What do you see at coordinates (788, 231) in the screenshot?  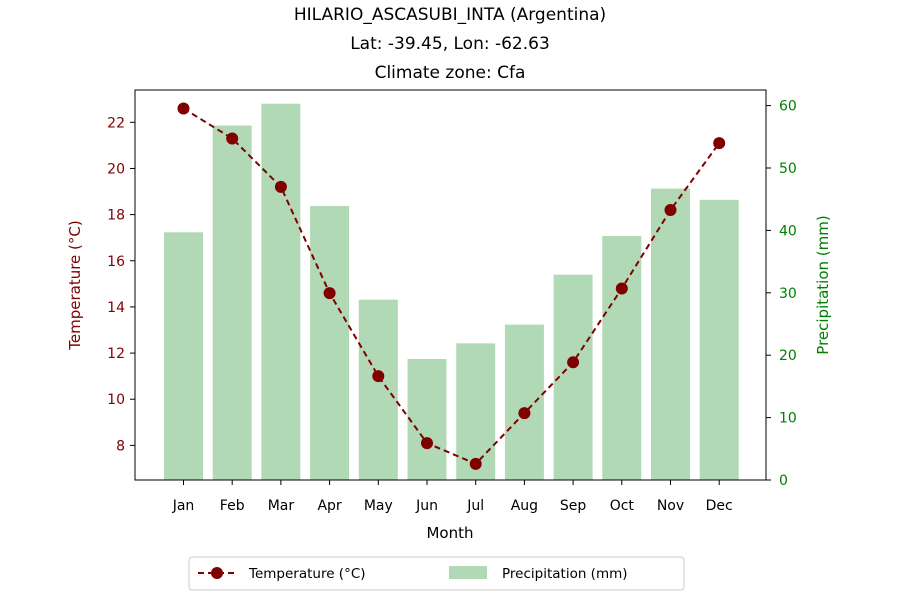 I see `y-right-tick-label: 40` at bounding box center [788, 231].